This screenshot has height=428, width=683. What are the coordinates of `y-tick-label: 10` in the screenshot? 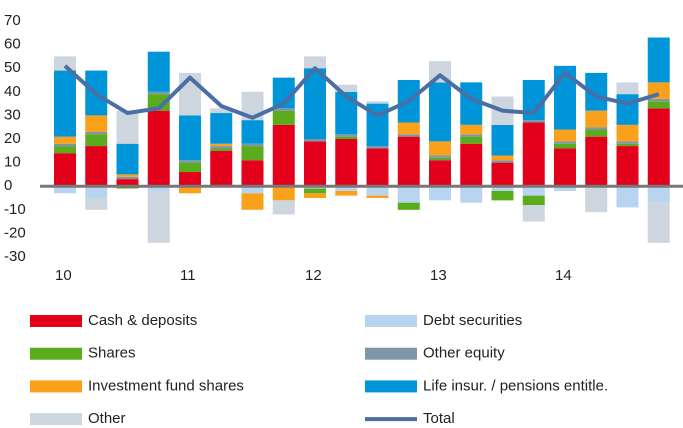 It's located at (12, 162).